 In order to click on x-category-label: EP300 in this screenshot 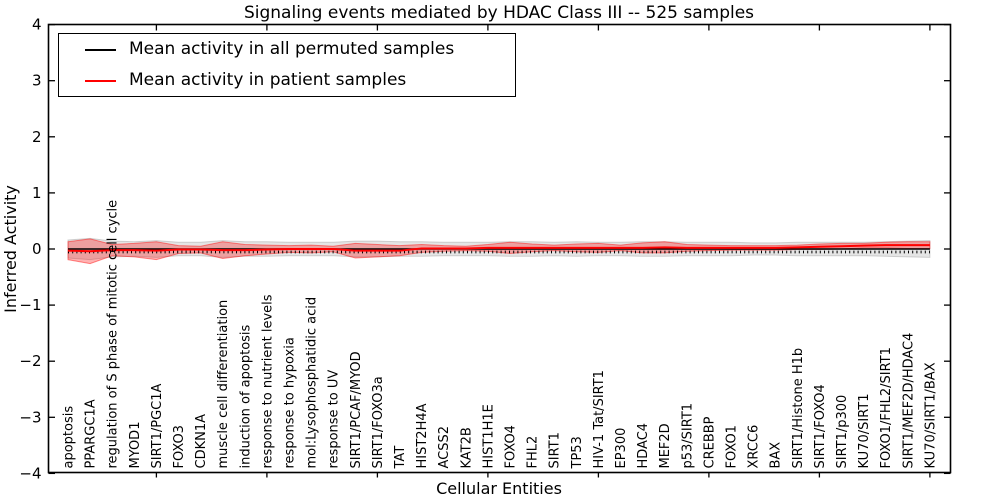, I will do `click(621, 448)`.